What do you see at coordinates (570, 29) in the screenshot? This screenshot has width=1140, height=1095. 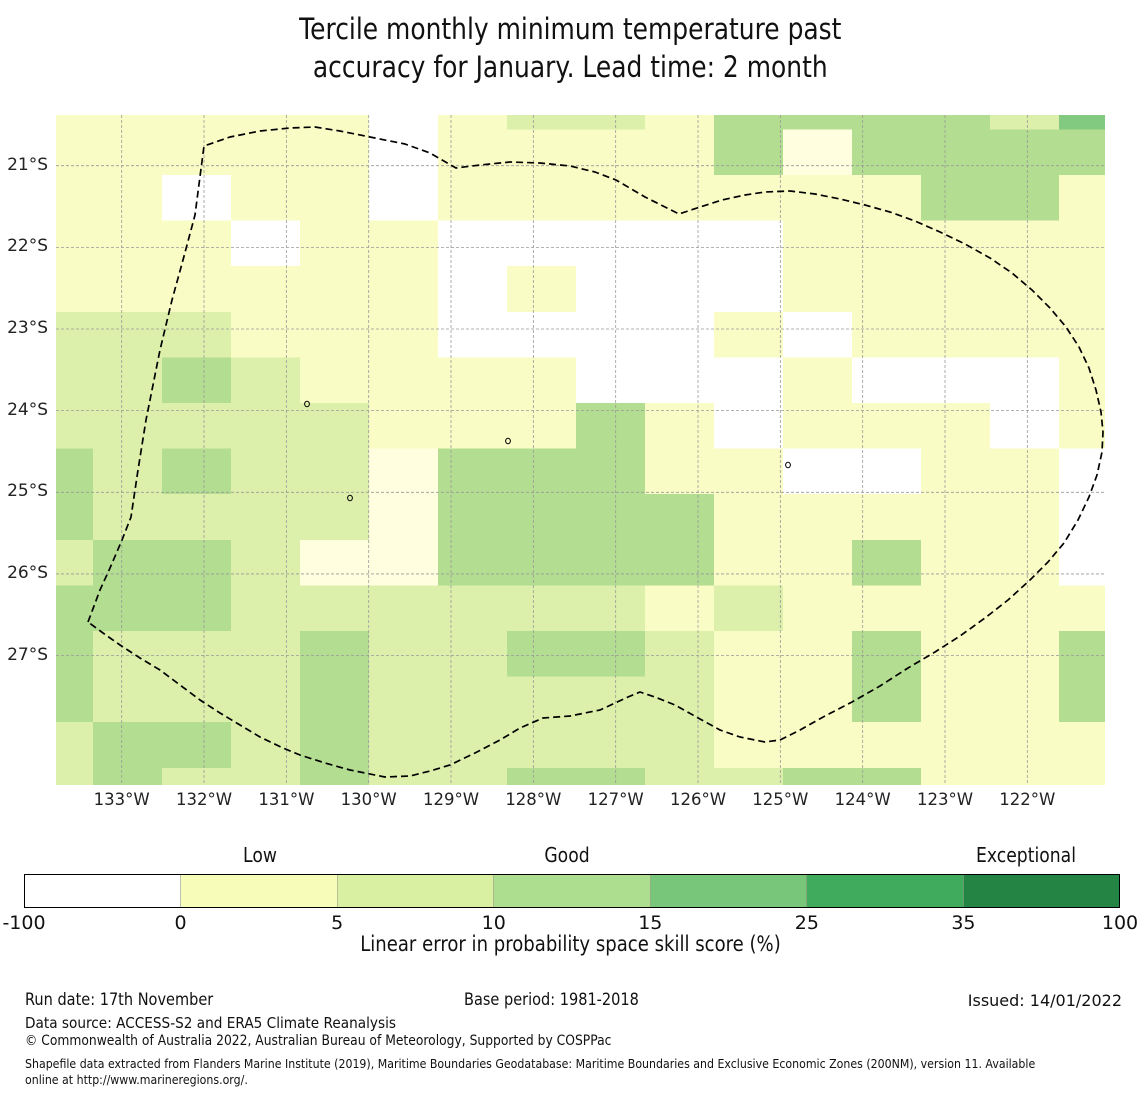 I see `chart-title-line1: Tercile monthly minimum temperature past` at bounding box center [570, 29].